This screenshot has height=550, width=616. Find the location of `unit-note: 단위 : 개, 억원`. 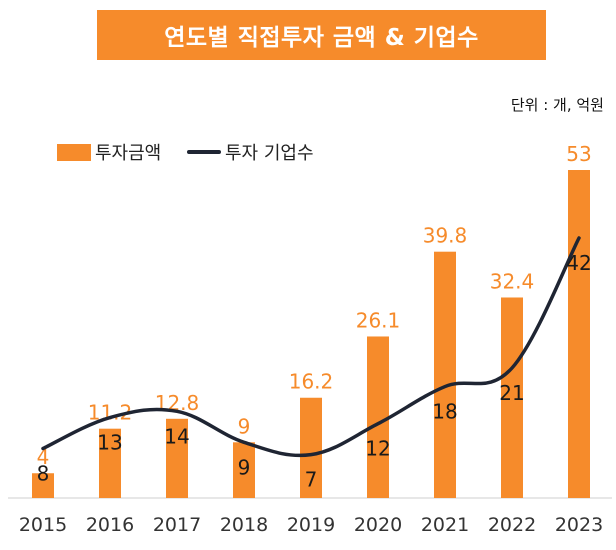

unit-note: 단위 : 개, 억원 is located at coordinates (557, 105).